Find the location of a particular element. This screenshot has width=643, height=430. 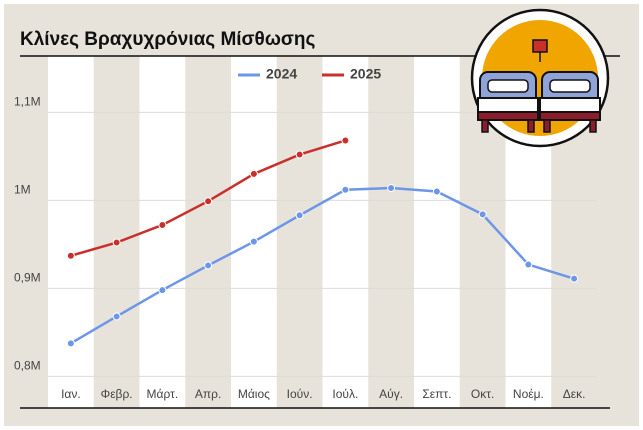

x-tick-label: Ιούν. is located at coordinates (300, 394).